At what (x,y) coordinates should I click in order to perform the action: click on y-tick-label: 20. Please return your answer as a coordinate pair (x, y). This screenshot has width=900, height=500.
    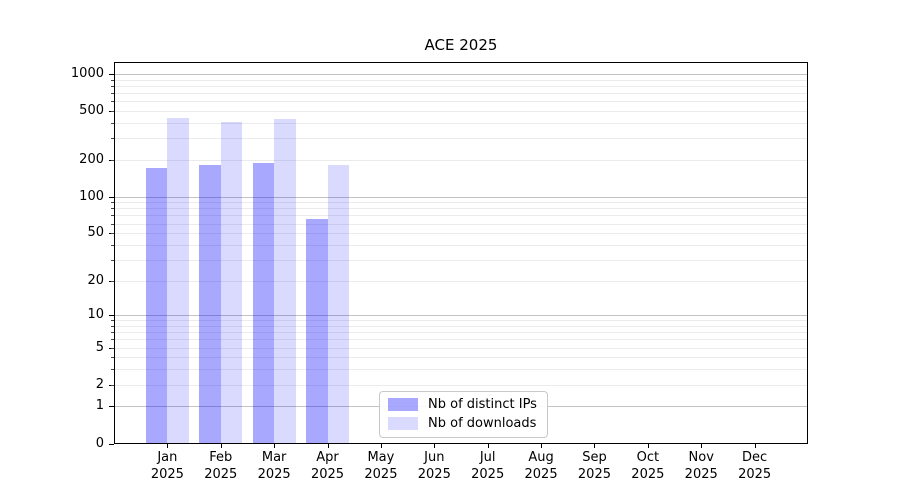
    Looking at the image, I should click on (95, 280).